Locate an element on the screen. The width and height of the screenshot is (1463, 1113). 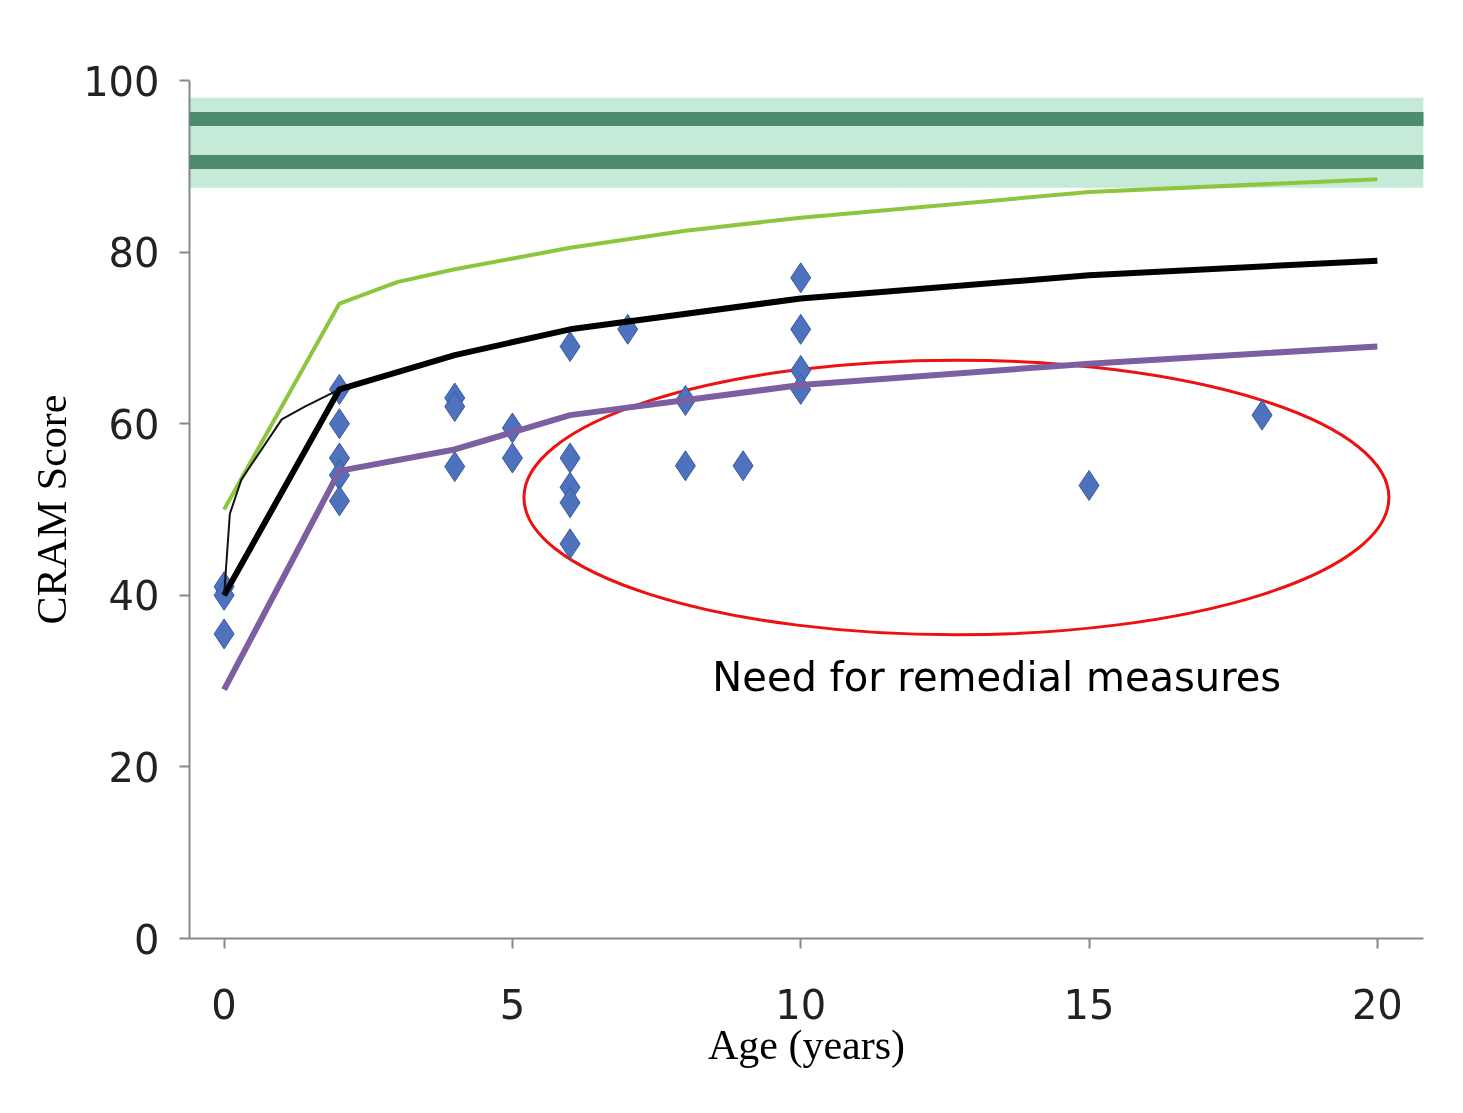
x-tick-label: 5 is located at coordinates (512, 1004).